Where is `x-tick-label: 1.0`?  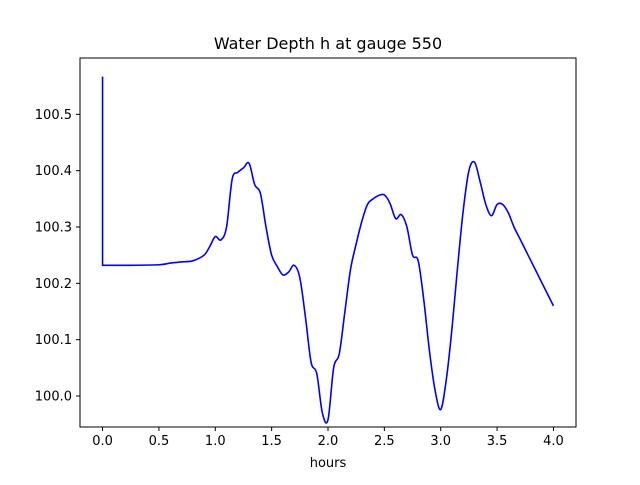
x-tick-label: 1.0 is located at coordinates (215, 441).